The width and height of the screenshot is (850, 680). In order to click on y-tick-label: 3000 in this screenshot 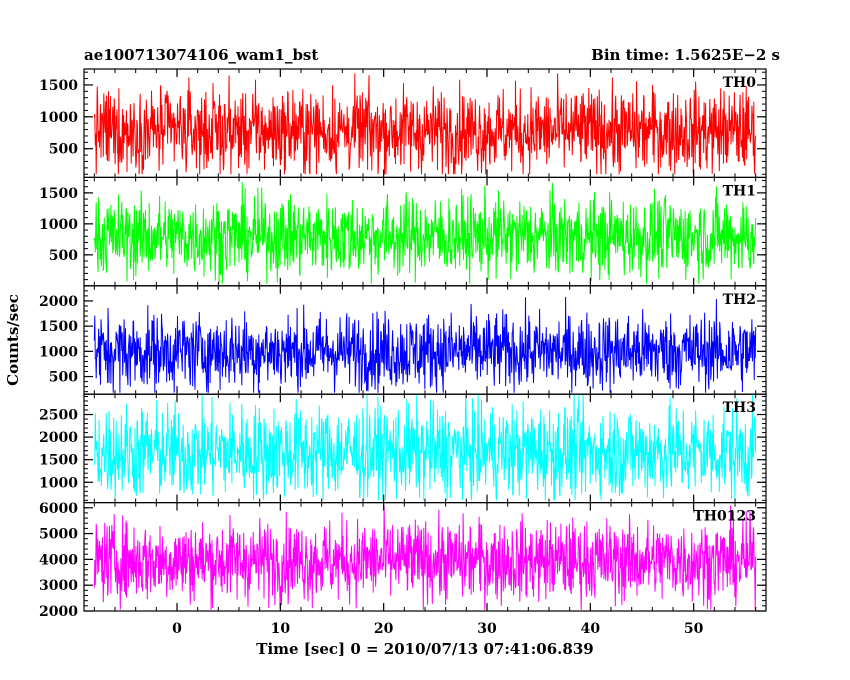, I will do `click(58, 586)`.